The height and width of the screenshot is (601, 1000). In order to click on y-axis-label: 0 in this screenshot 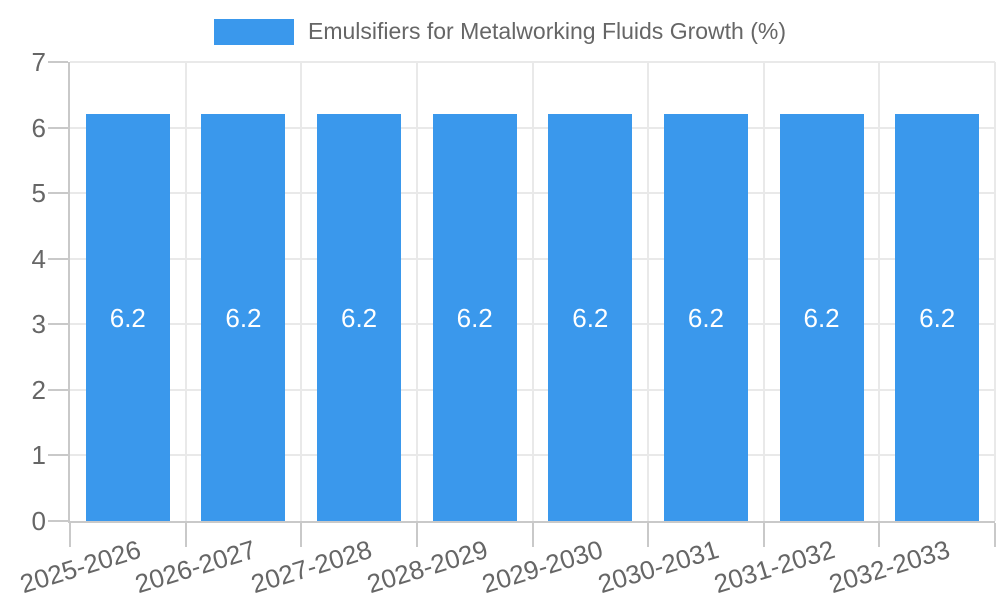, I will do `click(38, 521)`.